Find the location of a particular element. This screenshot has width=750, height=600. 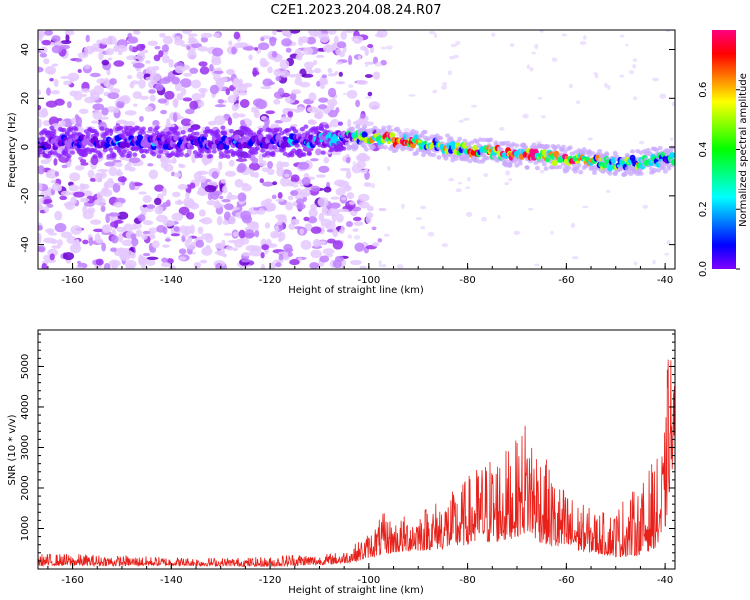

colorbar-tick-label: 0.0 is located at coordinates (703, 269).